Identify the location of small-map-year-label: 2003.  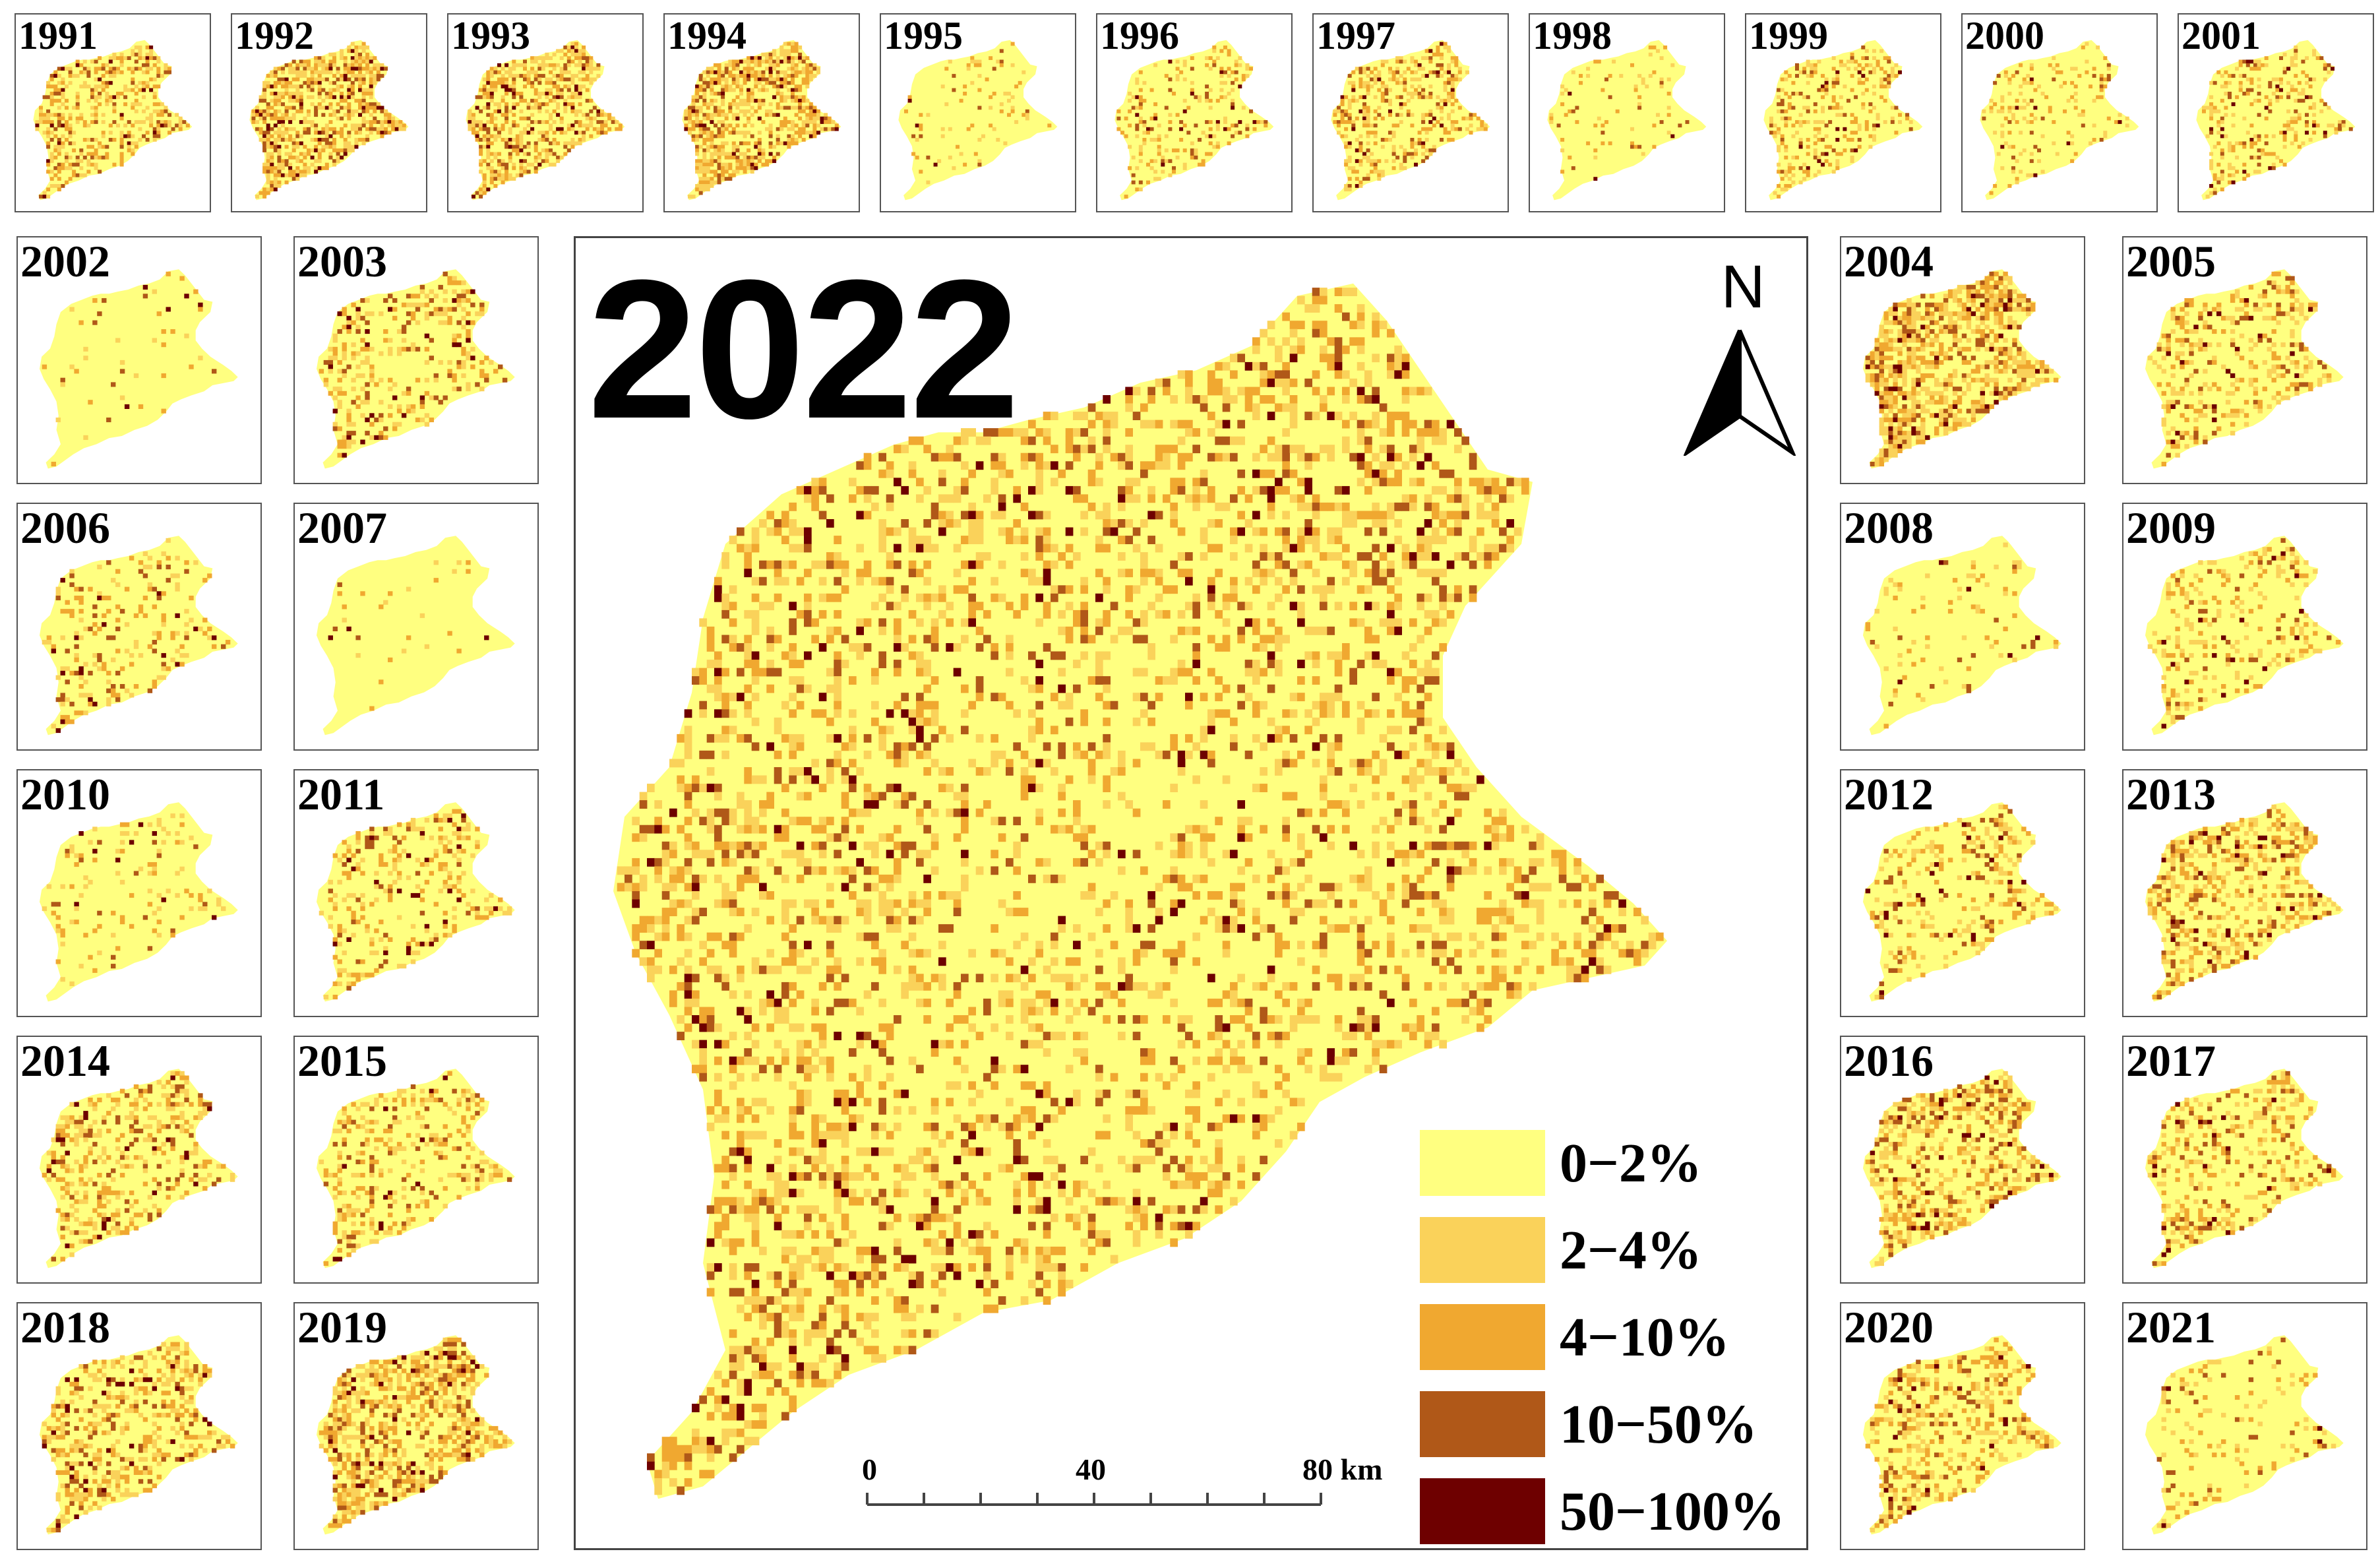
(342, 261).